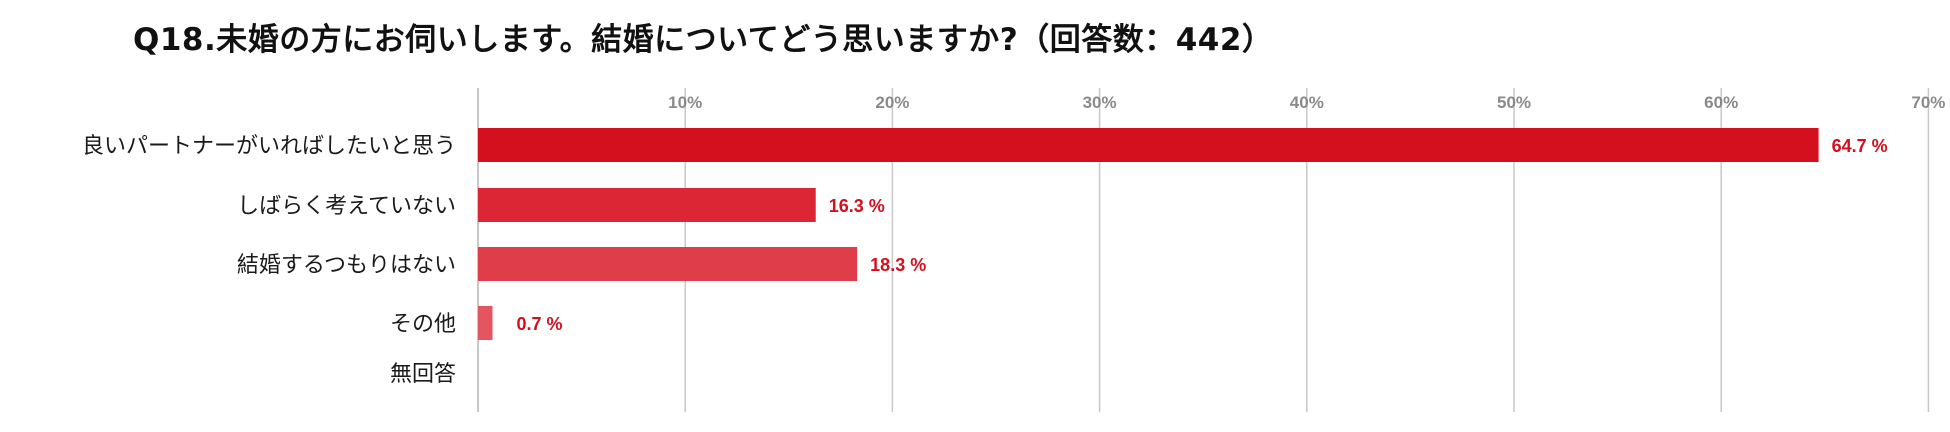  What do you see at coordinates (269, 146) in the screenshot?
I see `category-label: 良いパートナーがいればしたいと思う` at bounding box center [269, 146].